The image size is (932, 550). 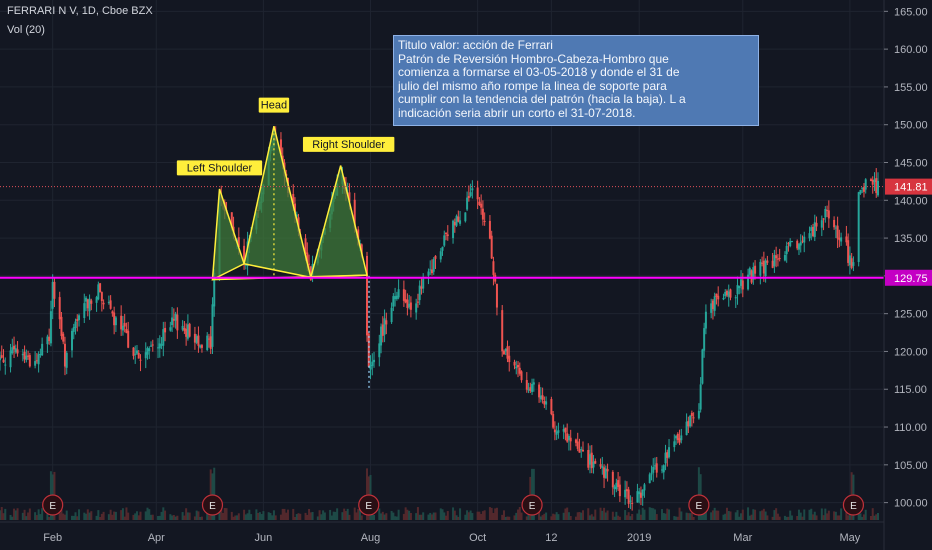 I want to click on annotation-line: Titulo valor: acción de Ferrari, so click(x=475, y=45).